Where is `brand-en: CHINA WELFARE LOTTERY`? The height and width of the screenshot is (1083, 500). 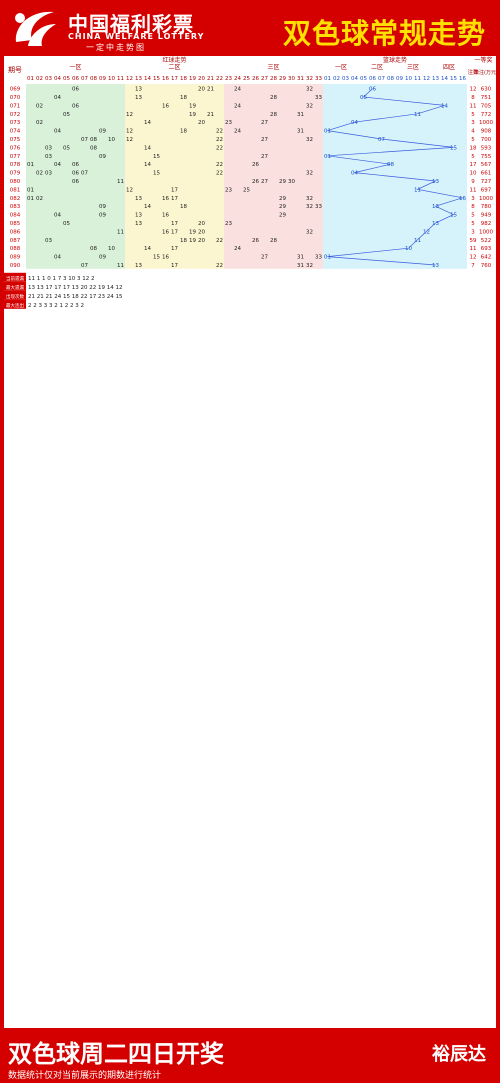
brand-en: CHINA WELFARE LOTTERY is located at coordinates (136, 36).